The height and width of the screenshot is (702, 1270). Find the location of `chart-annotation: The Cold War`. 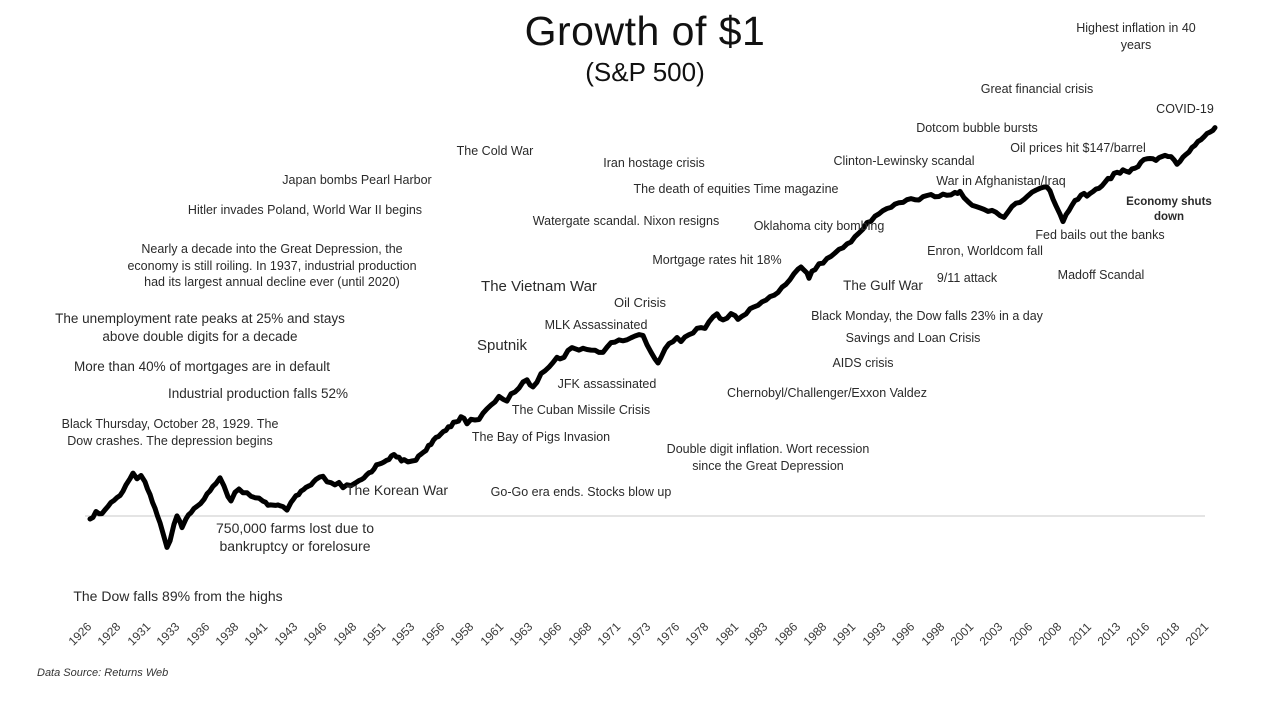

chart-annotation: The Cold War is located at coordinates (495, 151).